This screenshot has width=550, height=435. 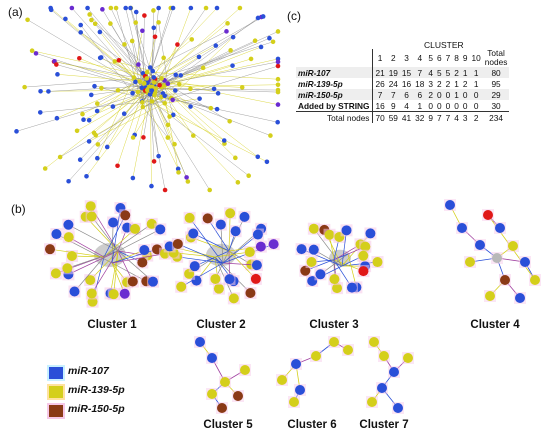 What do you see at coordinates (496, 58) in the screenshot?
I see `table-header-total: Total nodes` at bounding box center [496, 58].